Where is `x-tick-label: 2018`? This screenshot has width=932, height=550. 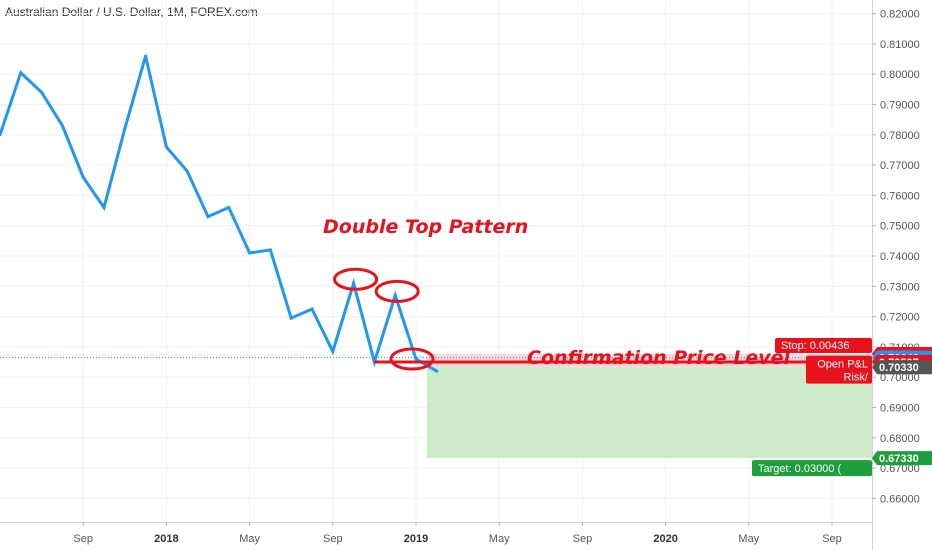 x-tick-label: 2018 is located at coordinates (166, 539).